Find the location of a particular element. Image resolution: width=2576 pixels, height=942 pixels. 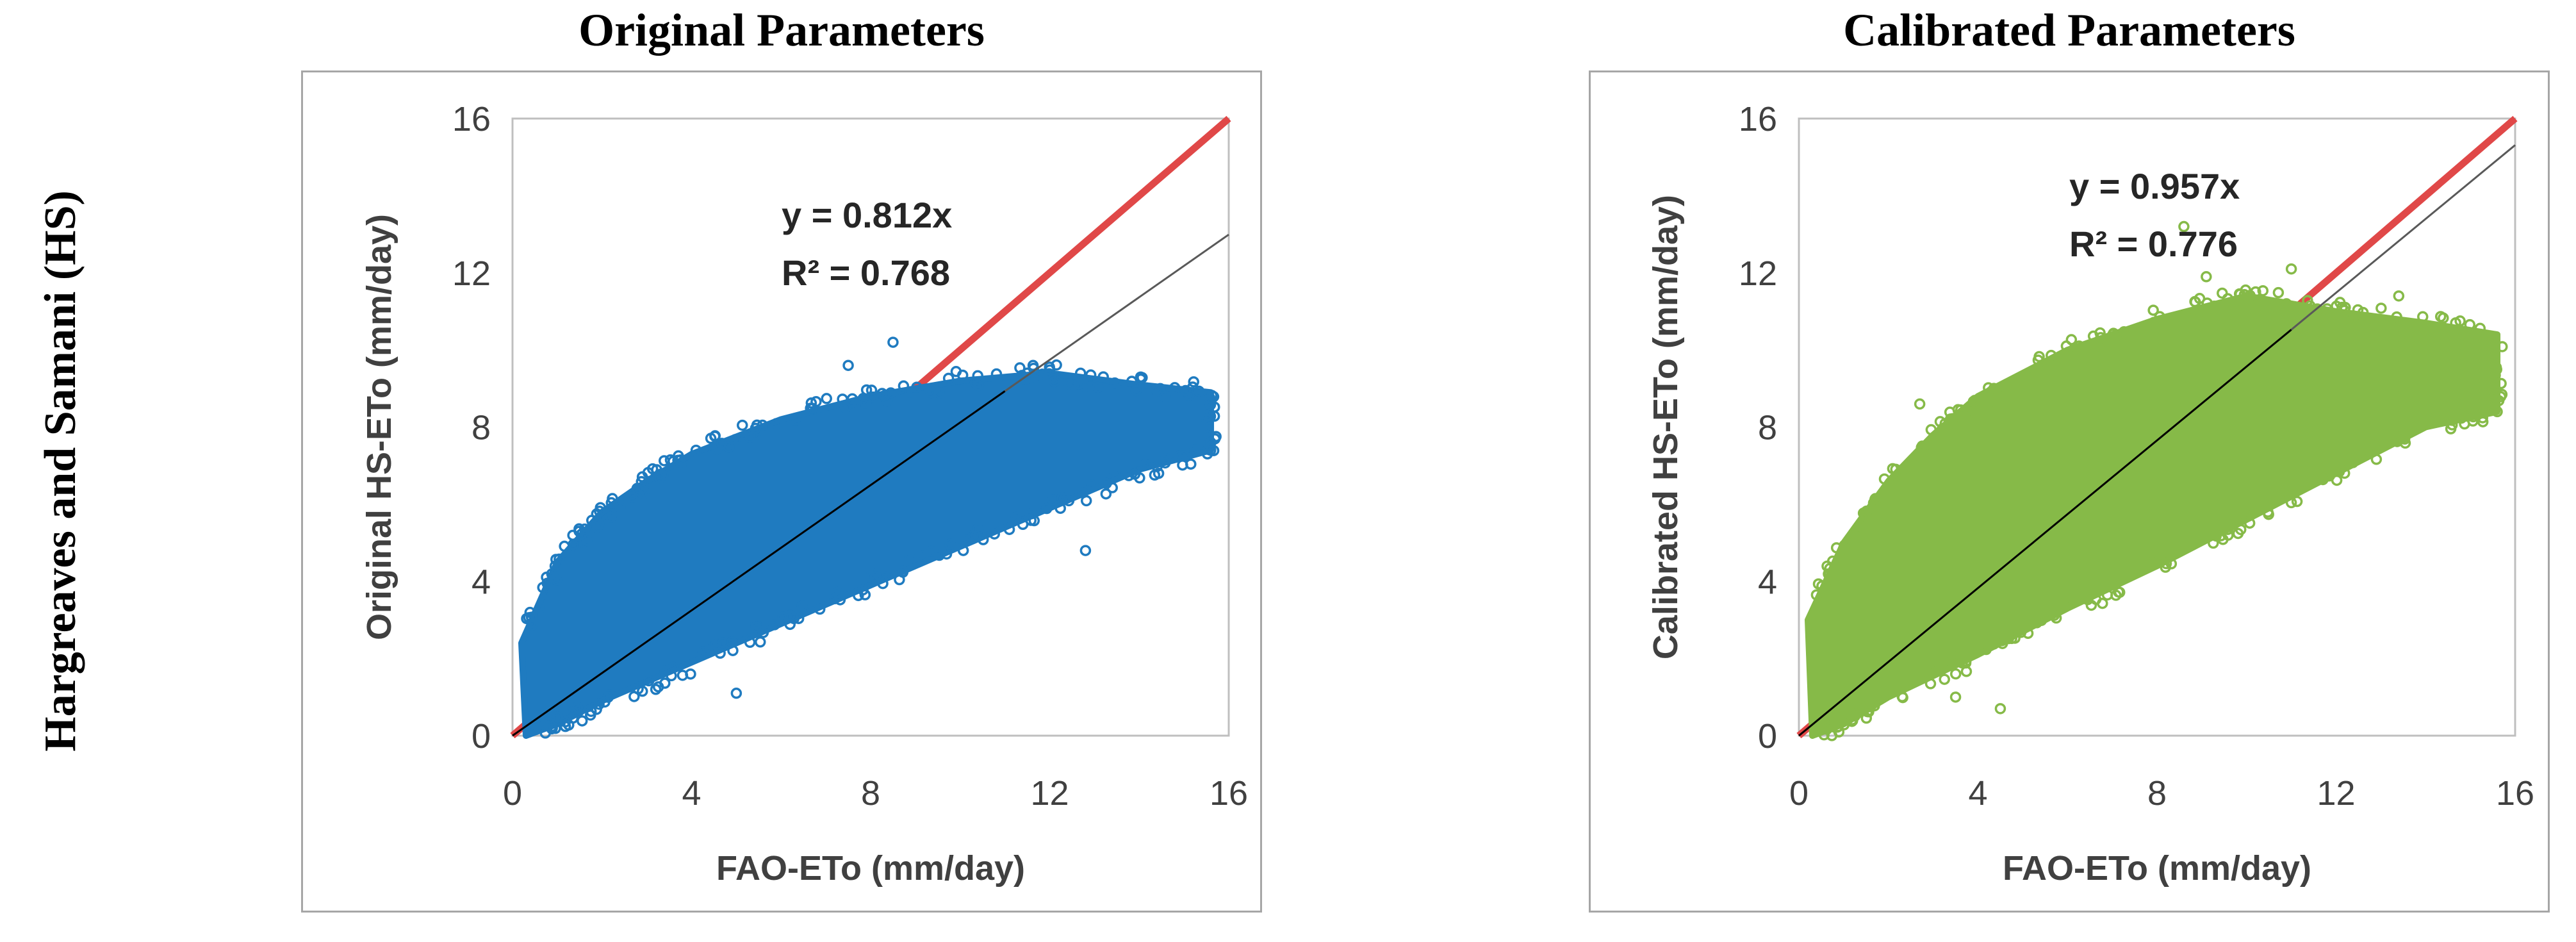

y-tick-label: 12 is located at coordinates (471, 273).